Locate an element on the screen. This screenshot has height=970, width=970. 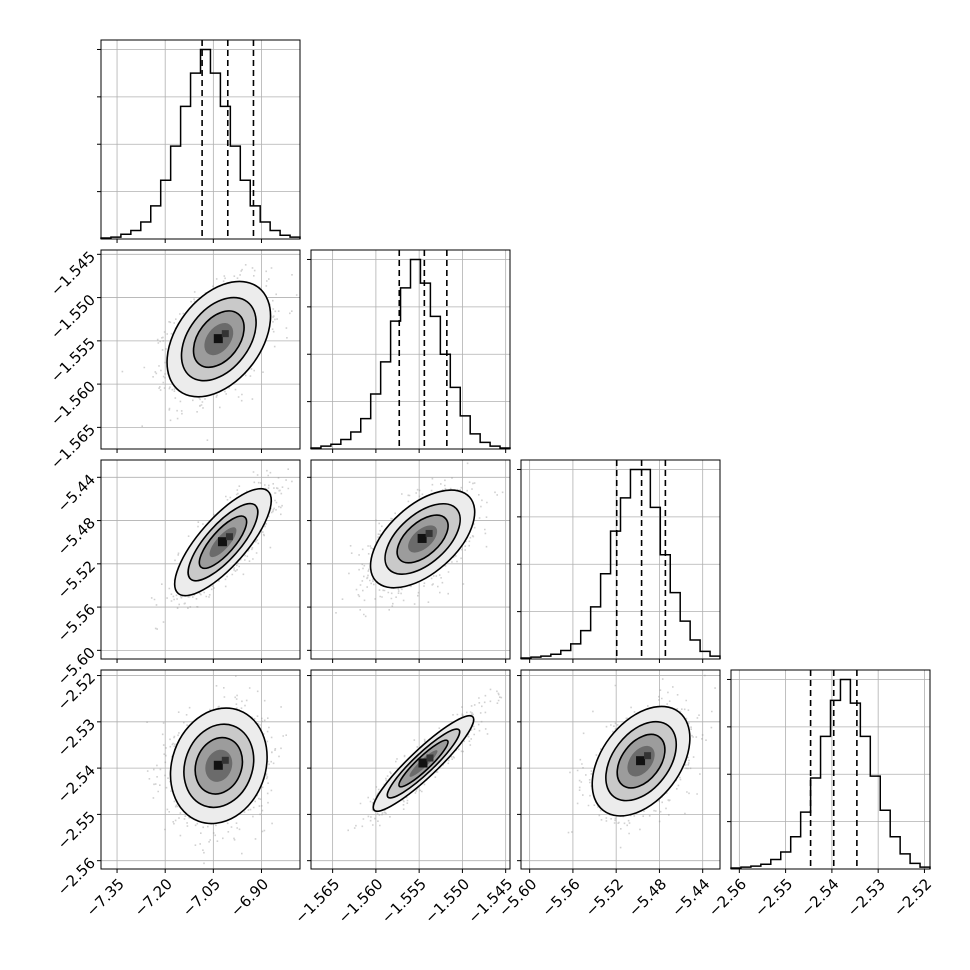
x-tick-label: −2.55 is located at coordinates (773, 897).